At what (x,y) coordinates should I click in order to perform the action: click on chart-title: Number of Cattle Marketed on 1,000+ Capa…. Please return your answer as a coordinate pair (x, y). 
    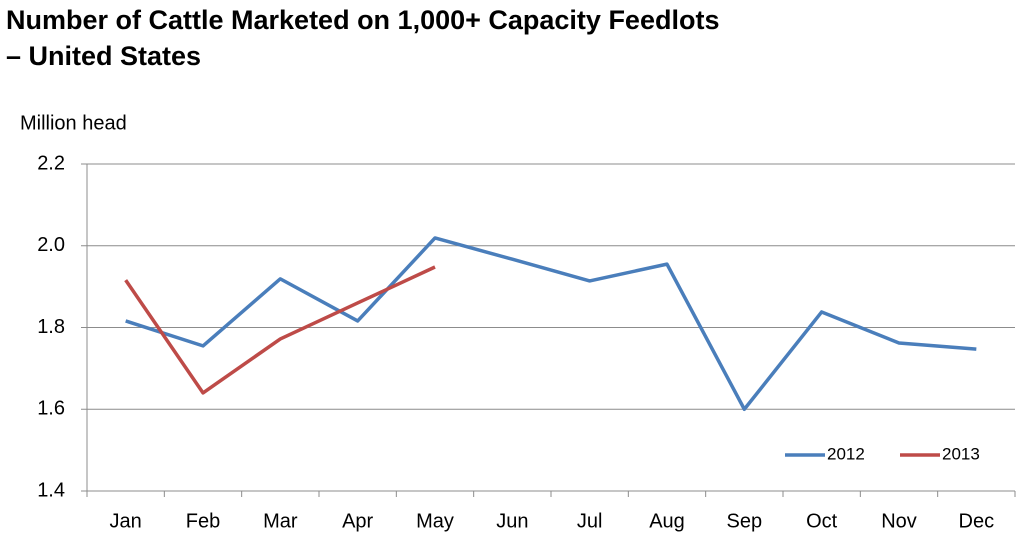
    Looking at the image, I should click on (363, 38).